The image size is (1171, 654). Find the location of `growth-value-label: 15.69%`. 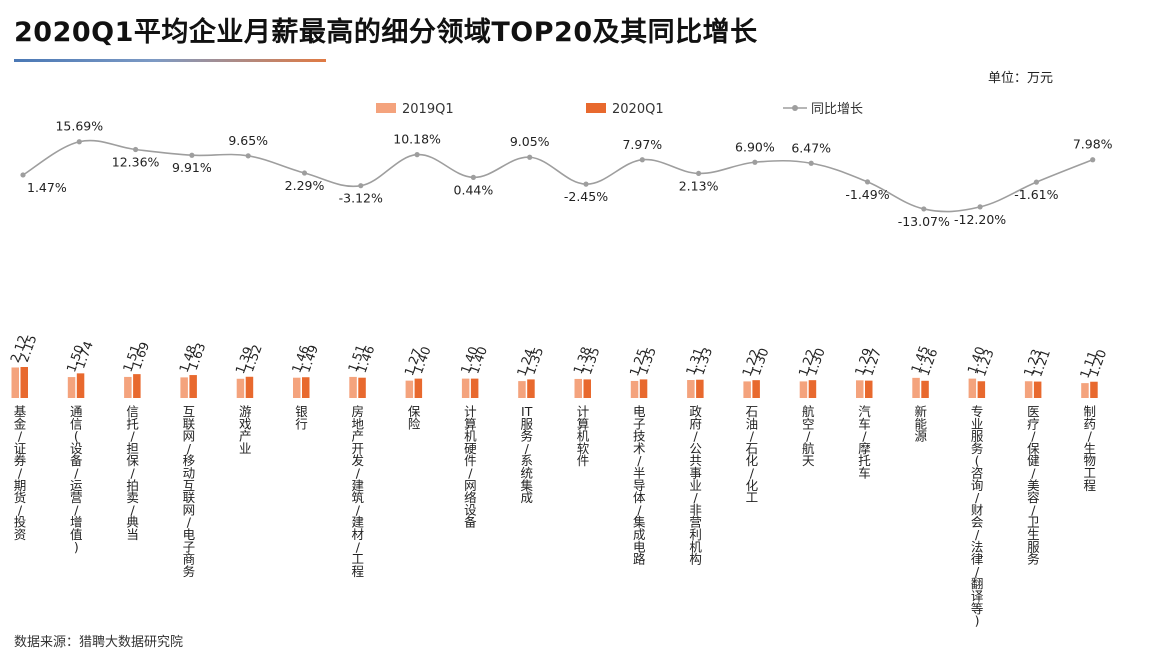

growth-value-label: 15.69% is located at coordinates (79, 126).